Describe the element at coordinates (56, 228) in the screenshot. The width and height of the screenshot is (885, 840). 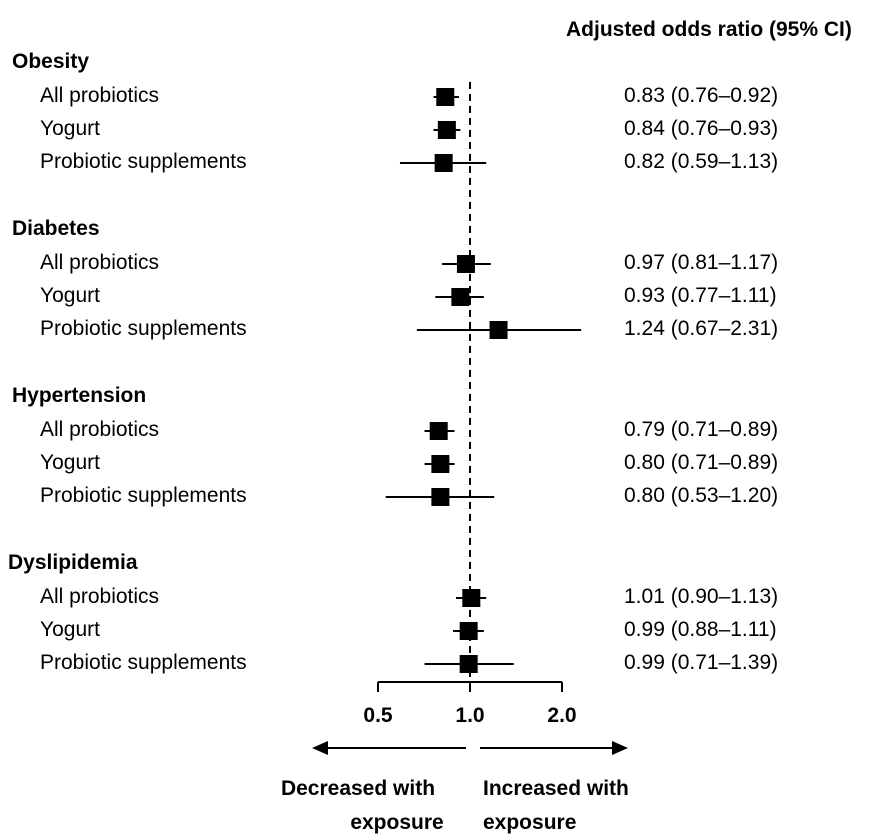
I see `group-label: Diabetes` at that location.